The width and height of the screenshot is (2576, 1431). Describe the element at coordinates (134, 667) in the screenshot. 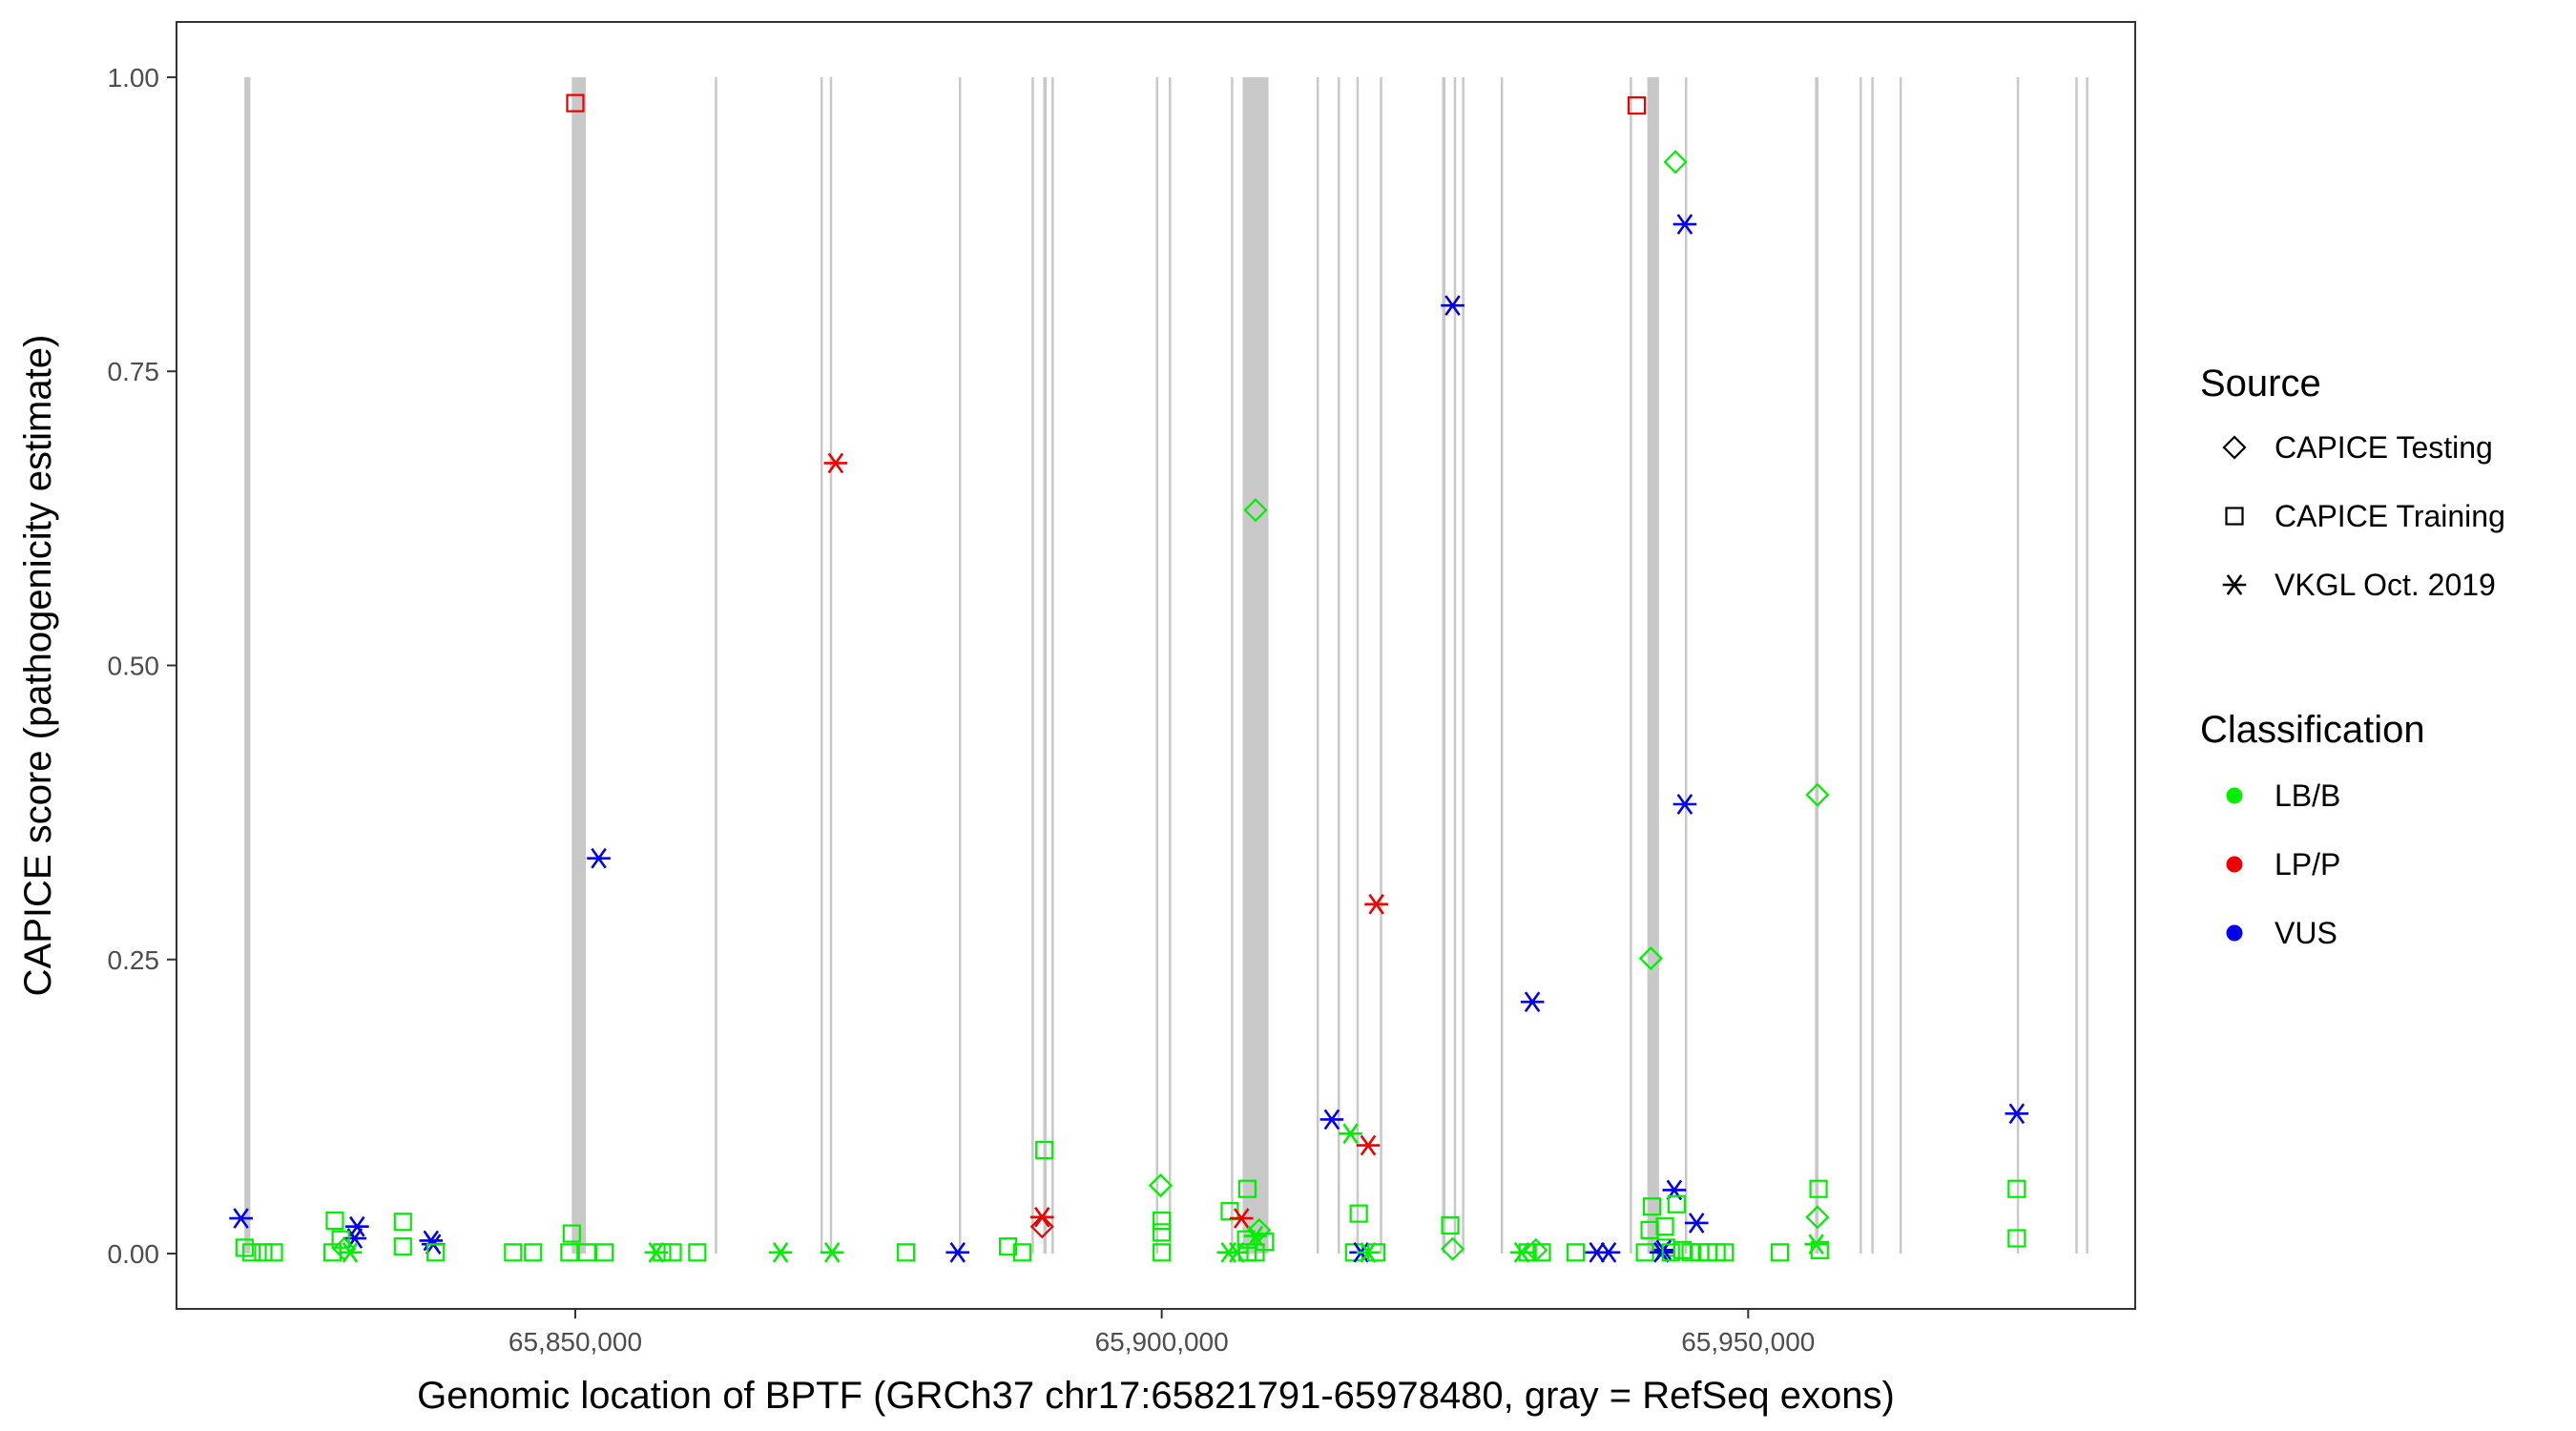

I see `y-tick-label: 0.50` at that location.